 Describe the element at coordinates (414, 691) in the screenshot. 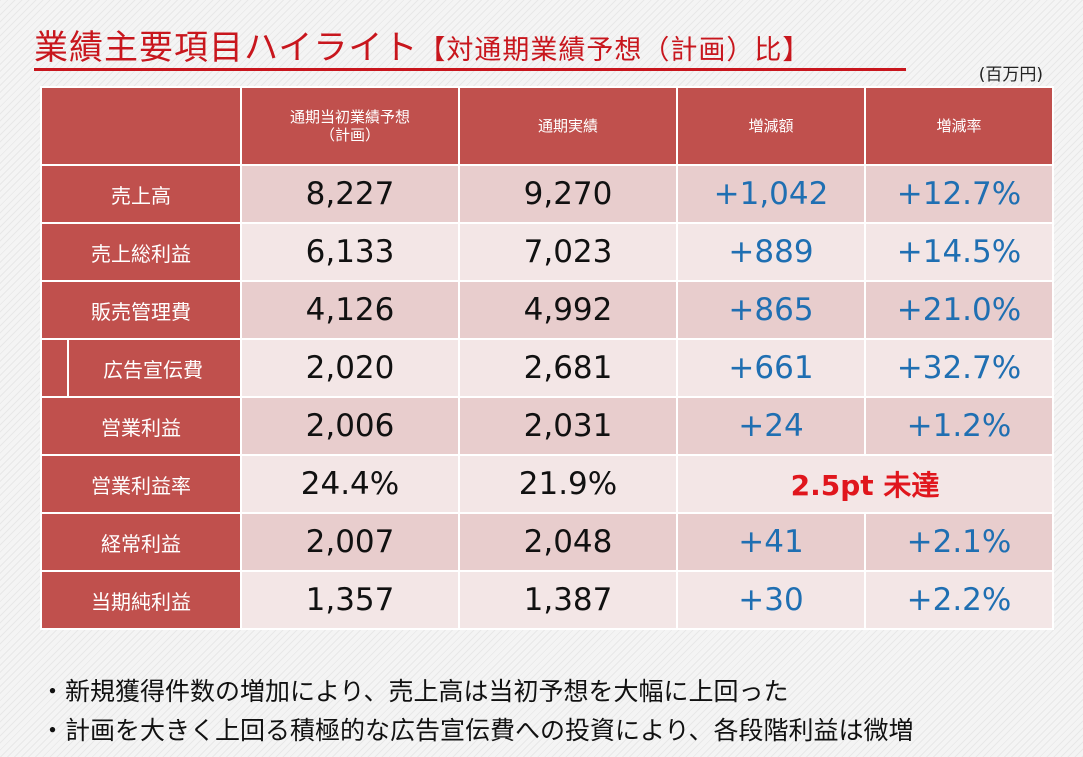

I see `bullet-item: ・新規獲得件数の増加により、売上高は当初予想を大幅に上回った` at that location.